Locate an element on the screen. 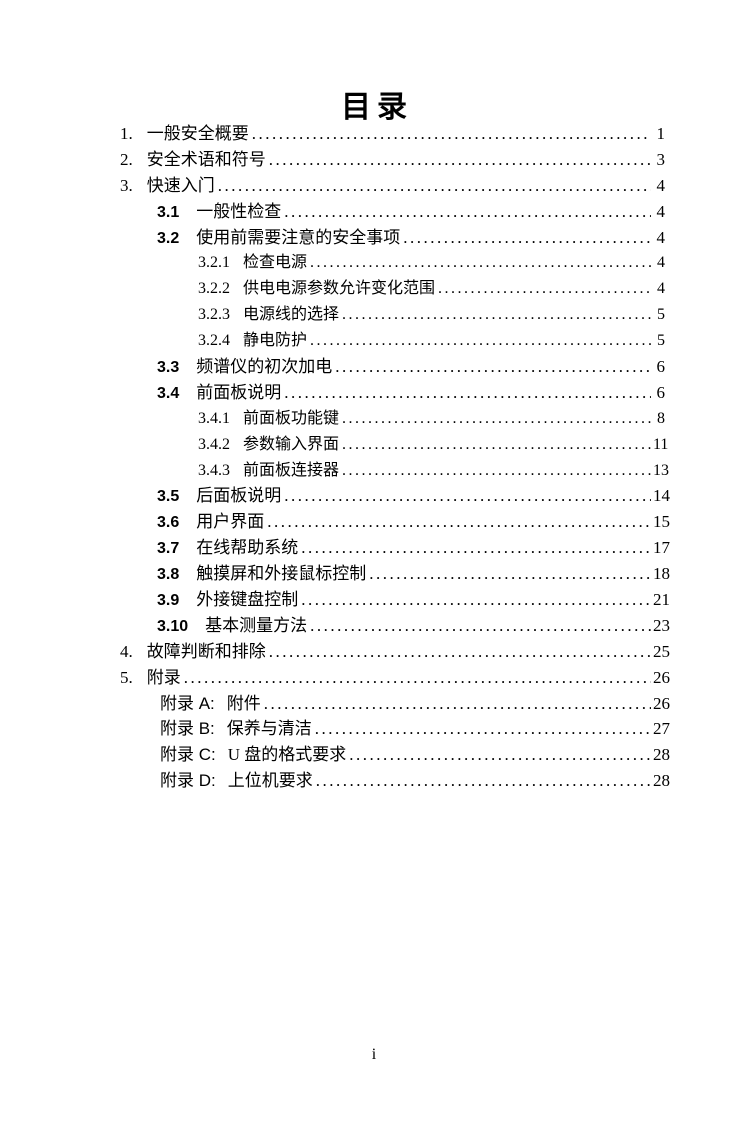 Image resolution: width=748 pixels, height=1122 pixels. toc-entry: 3.4.3 前面板连接器 13 is located at coordinates (394, 471).